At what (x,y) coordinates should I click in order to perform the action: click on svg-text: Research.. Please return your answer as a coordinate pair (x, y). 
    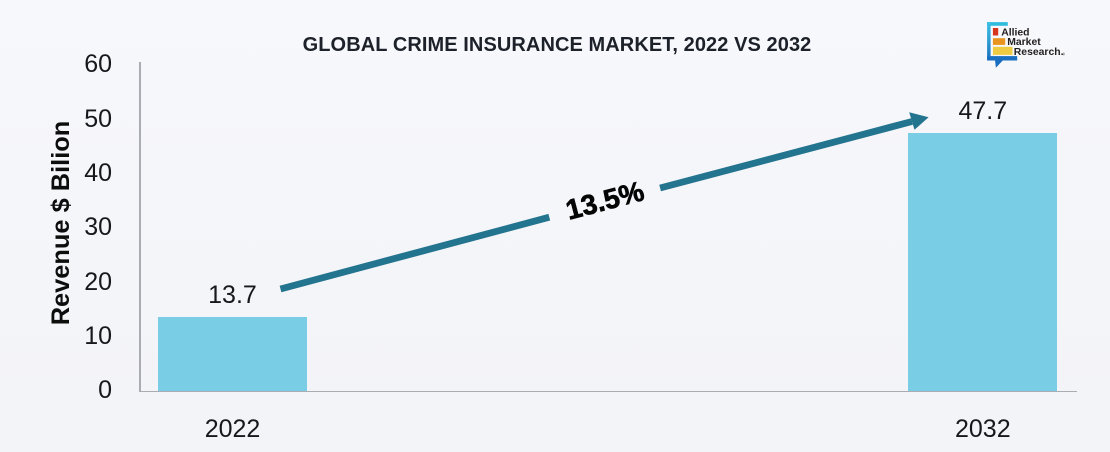
    Looking at the image, I should click on (1039, 52).